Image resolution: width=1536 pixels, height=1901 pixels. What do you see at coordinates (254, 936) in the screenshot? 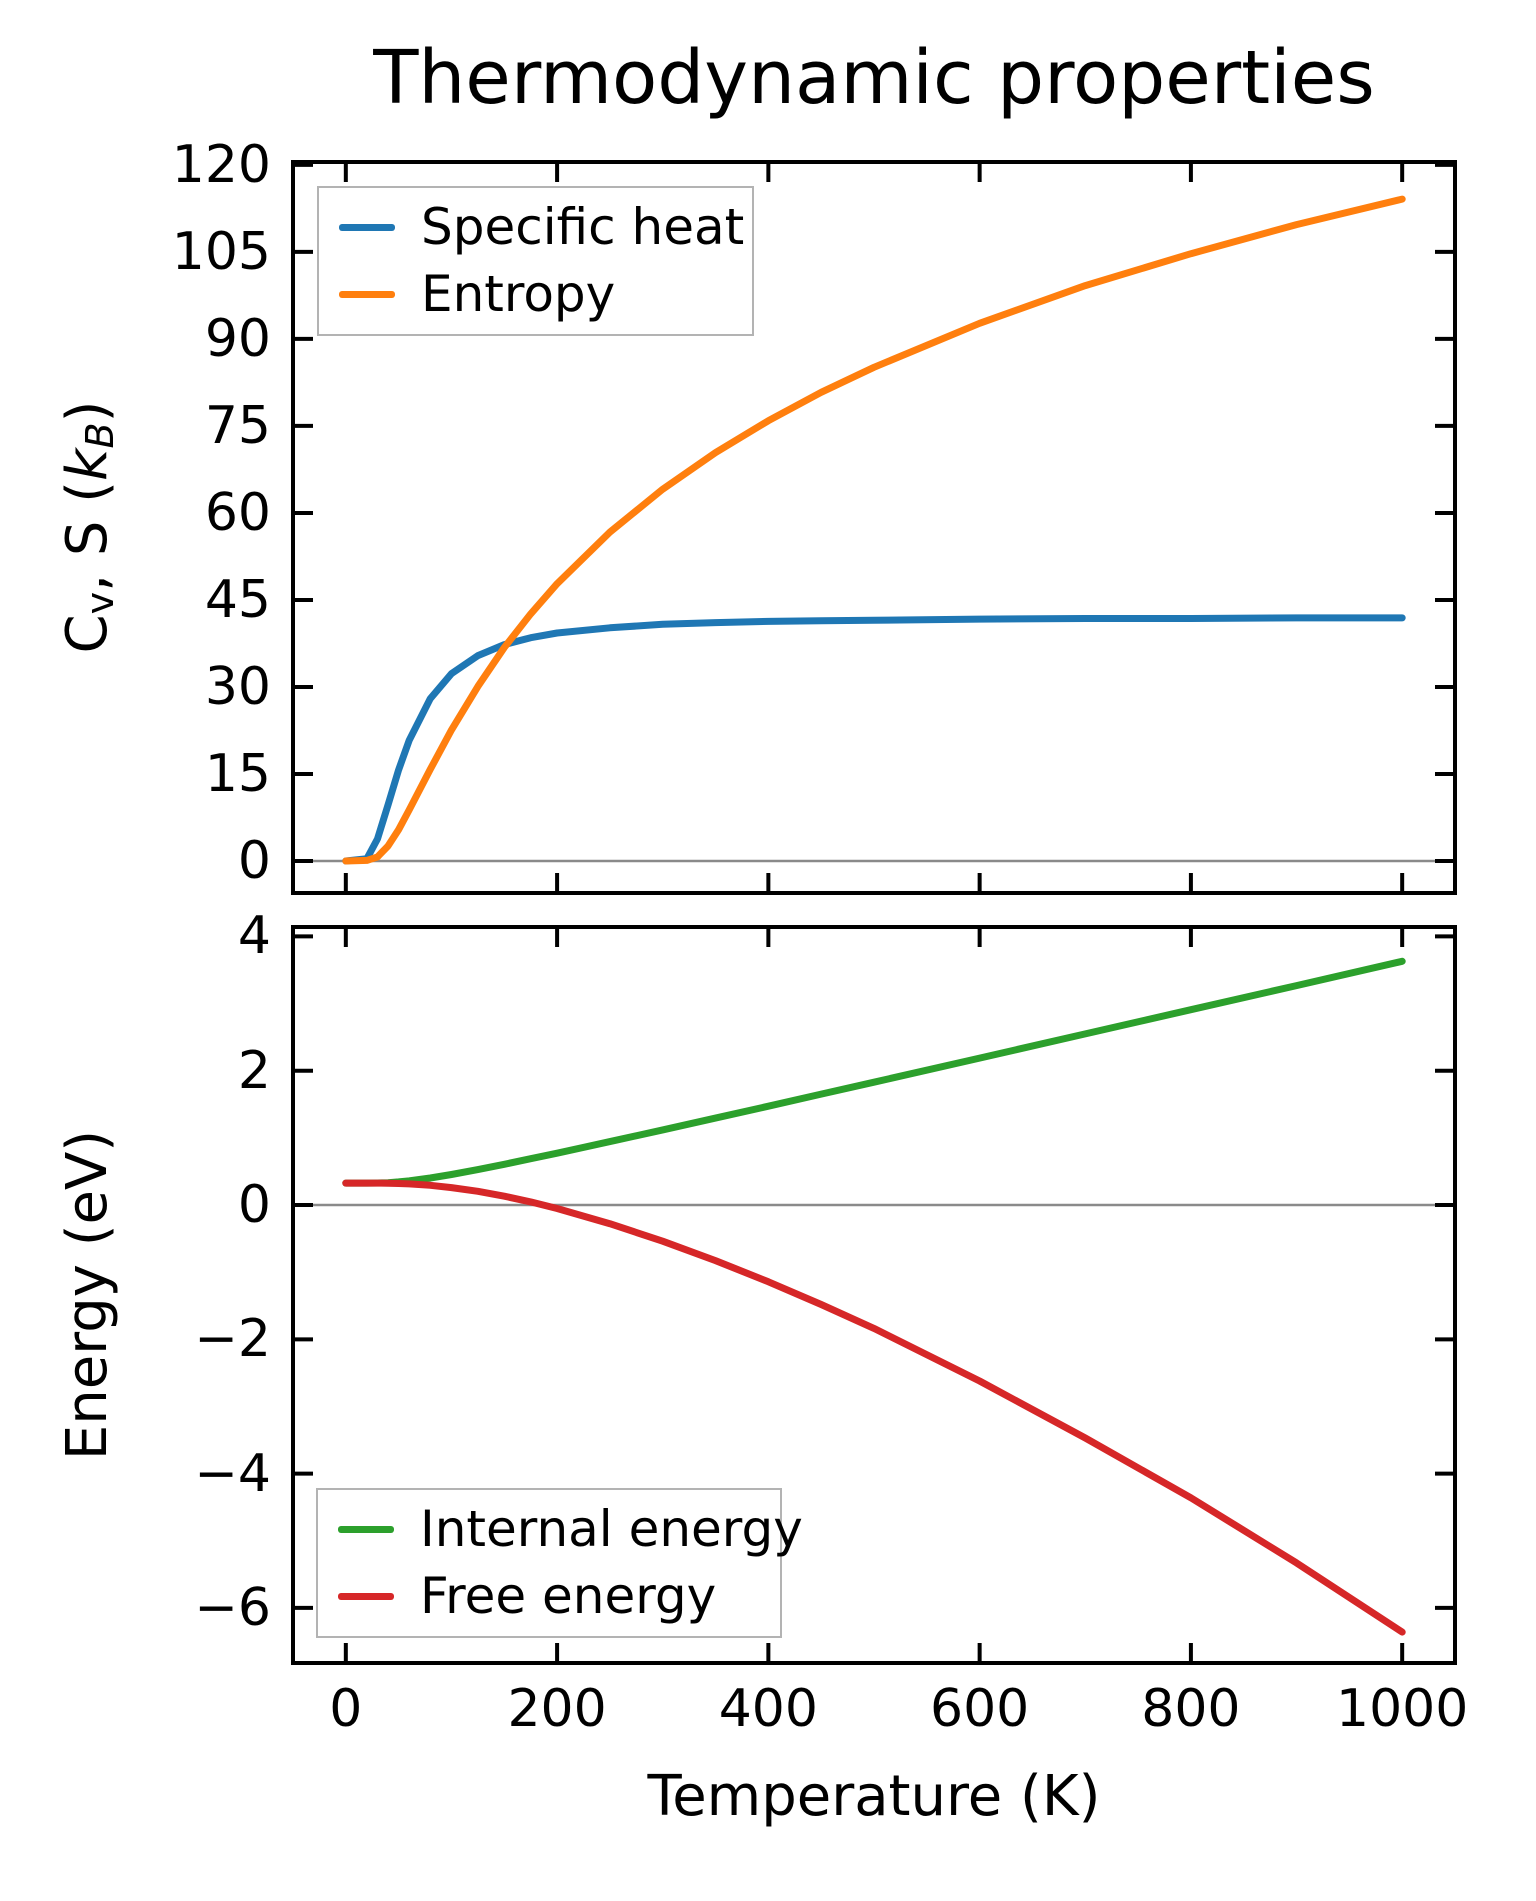
I see `y-tick-label: 4` at bounding box center [254, 936].